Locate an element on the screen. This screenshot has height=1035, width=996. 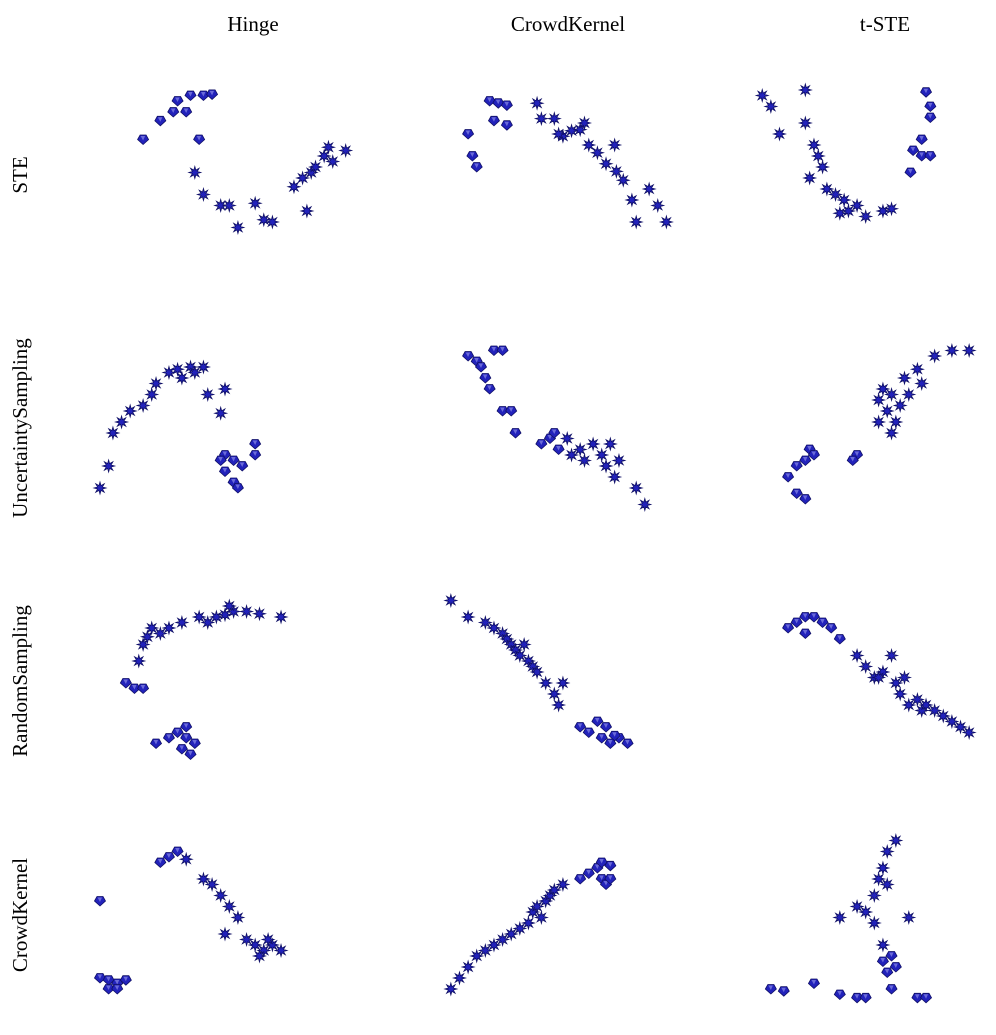
panel-randomsampling-crowdkernel is located at coordinates (538, 671).